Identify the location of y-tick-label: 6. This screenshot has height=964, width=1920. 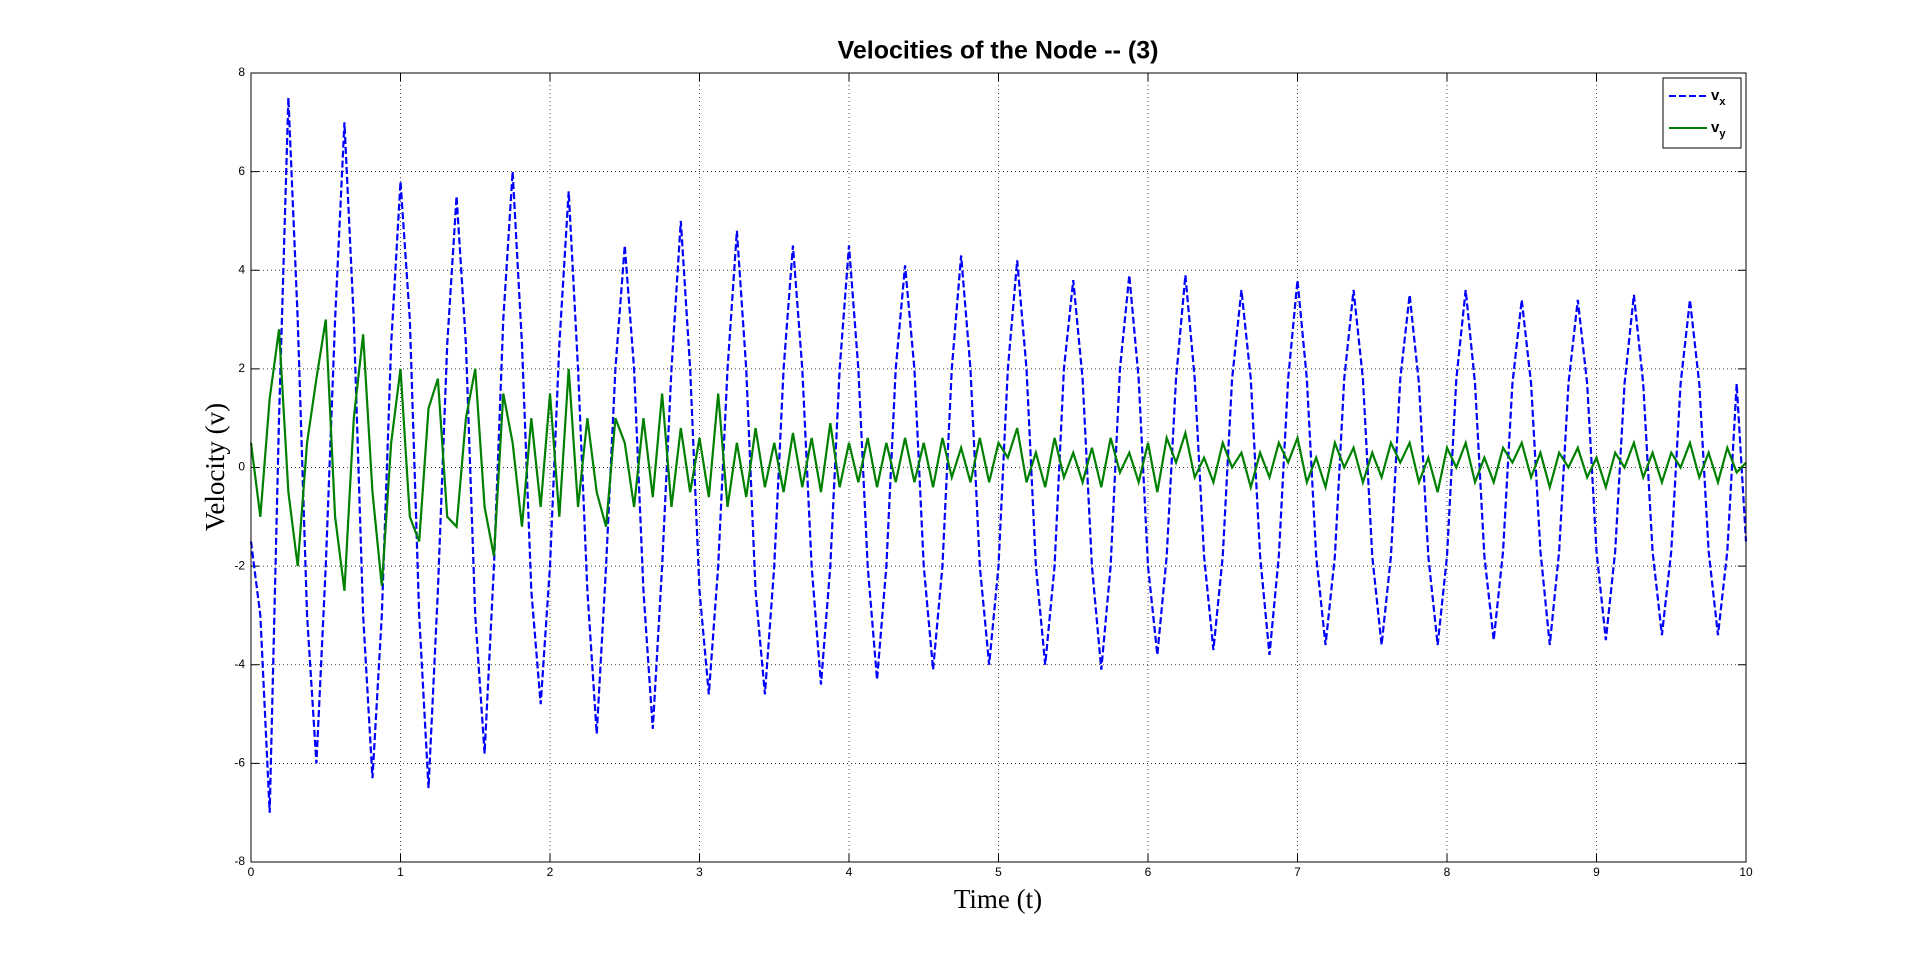
(241, 171).